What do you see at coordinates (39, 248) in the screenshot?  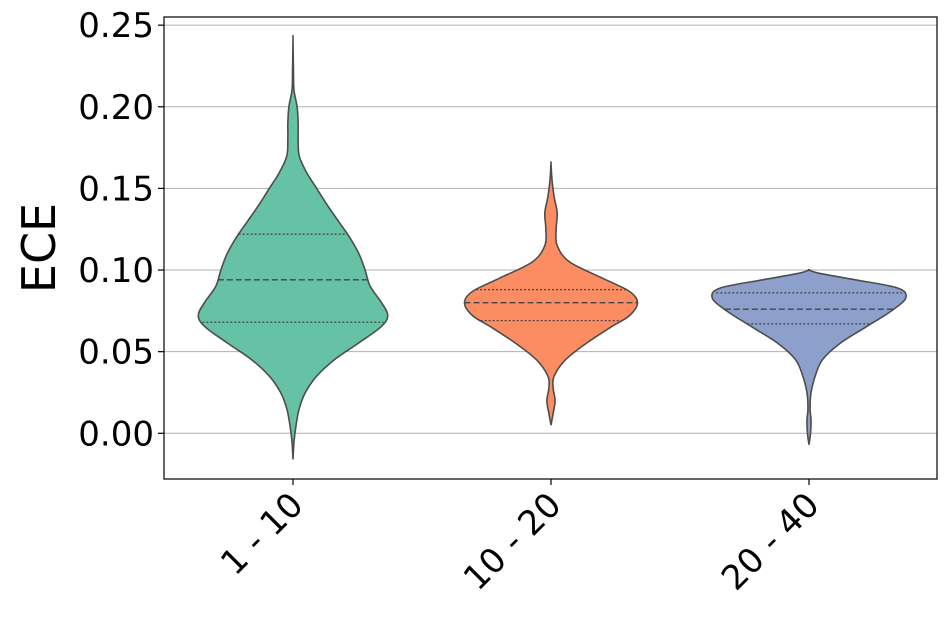 I see `y-axis-label: ECE` at bounding box center [39, 248].